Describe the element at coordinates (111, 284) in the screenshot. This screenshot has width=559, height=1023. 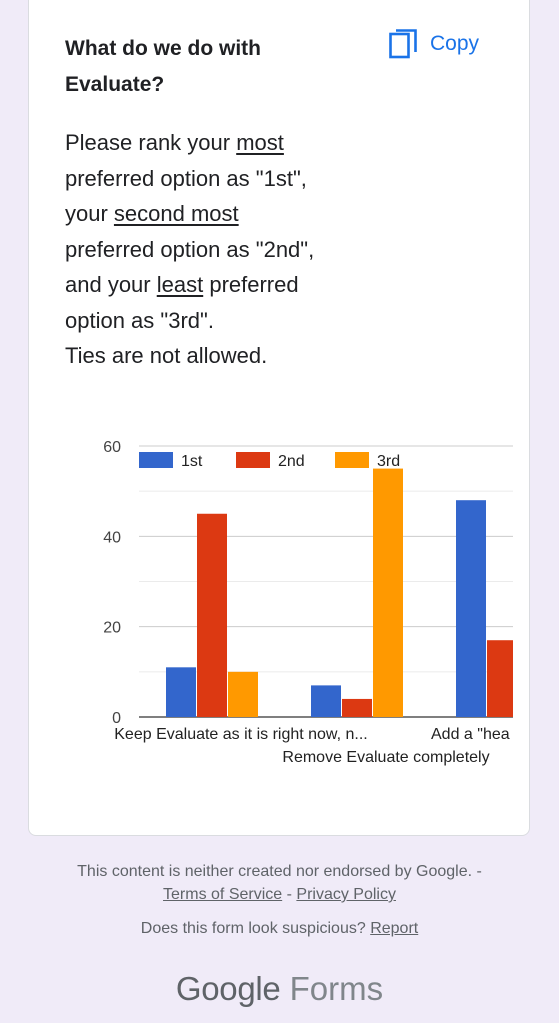
I see `desc-text: and your` at that location.